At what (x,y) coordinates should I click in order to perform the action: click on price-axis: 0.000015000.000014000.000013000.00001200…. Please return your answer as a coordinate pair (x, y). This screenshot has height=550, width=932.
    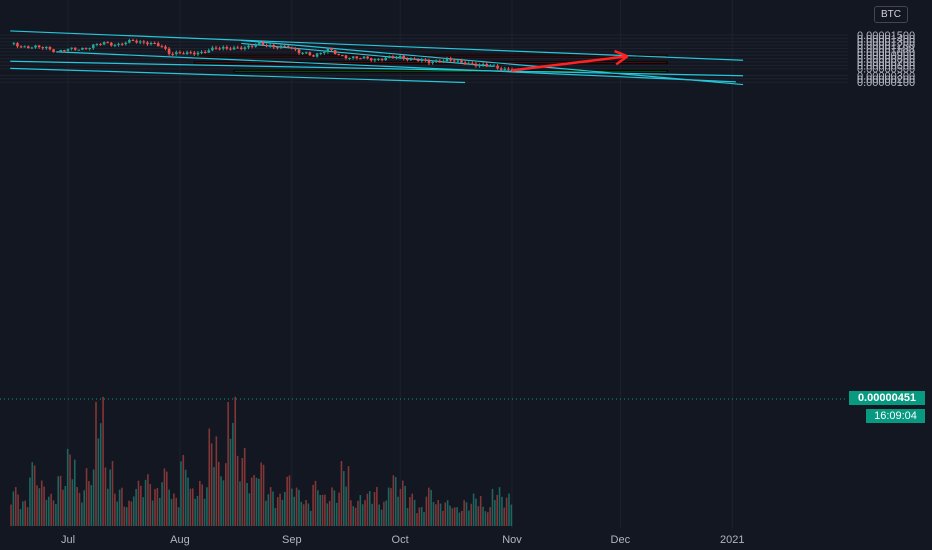
    Looking at the image, I should click on (886, 59).